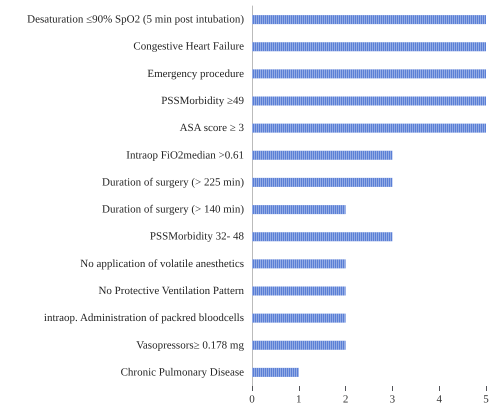 Image resolution: width=494 pixels, height=408 pixels. Describe the element at coordinates (173, 210) in the screenshot. I see `y-tick-label: Duration of surgery (> 140 min)` at that location.